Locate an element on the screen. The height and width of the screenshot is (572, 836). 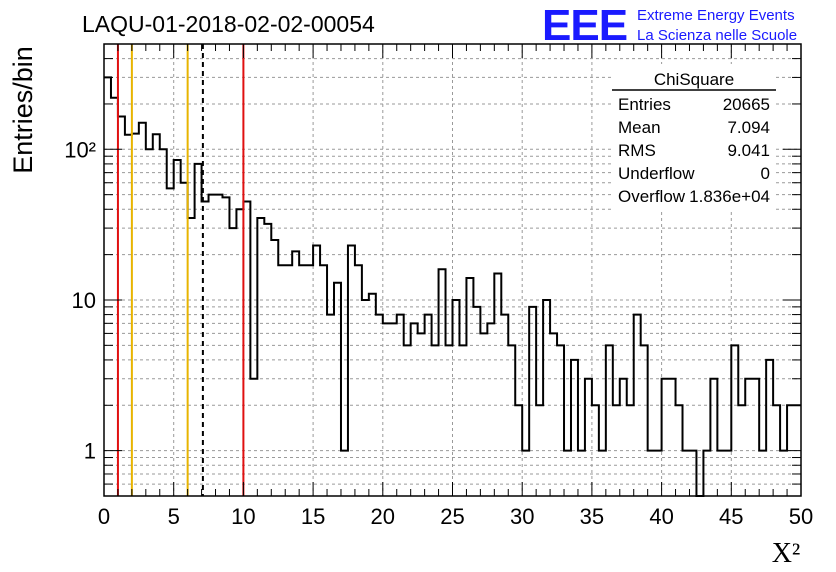
stats-label: Entries is located at coordinates (644, 104).